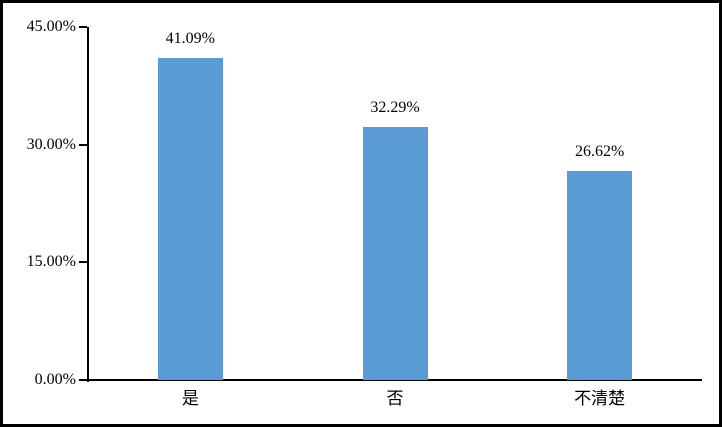 The height and width of the screenshot is (427, 722). What do you see at coordinates (599, 152) in the screenshot?
I see `bar-data-label: 26.62%` at bounding box center [599, 152].